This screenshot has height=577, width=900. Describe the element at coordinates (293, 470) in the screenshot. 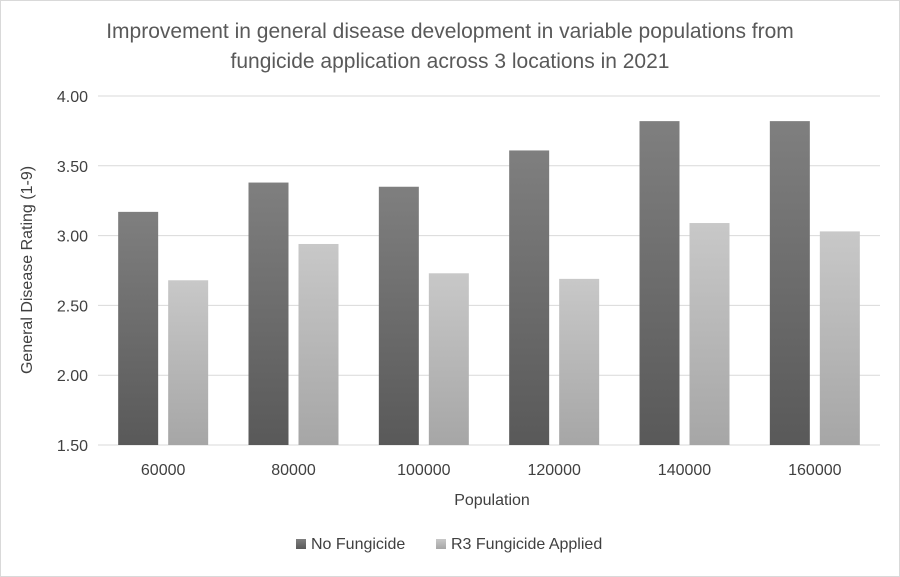

I see `x-tick-label: 80000` at that location.